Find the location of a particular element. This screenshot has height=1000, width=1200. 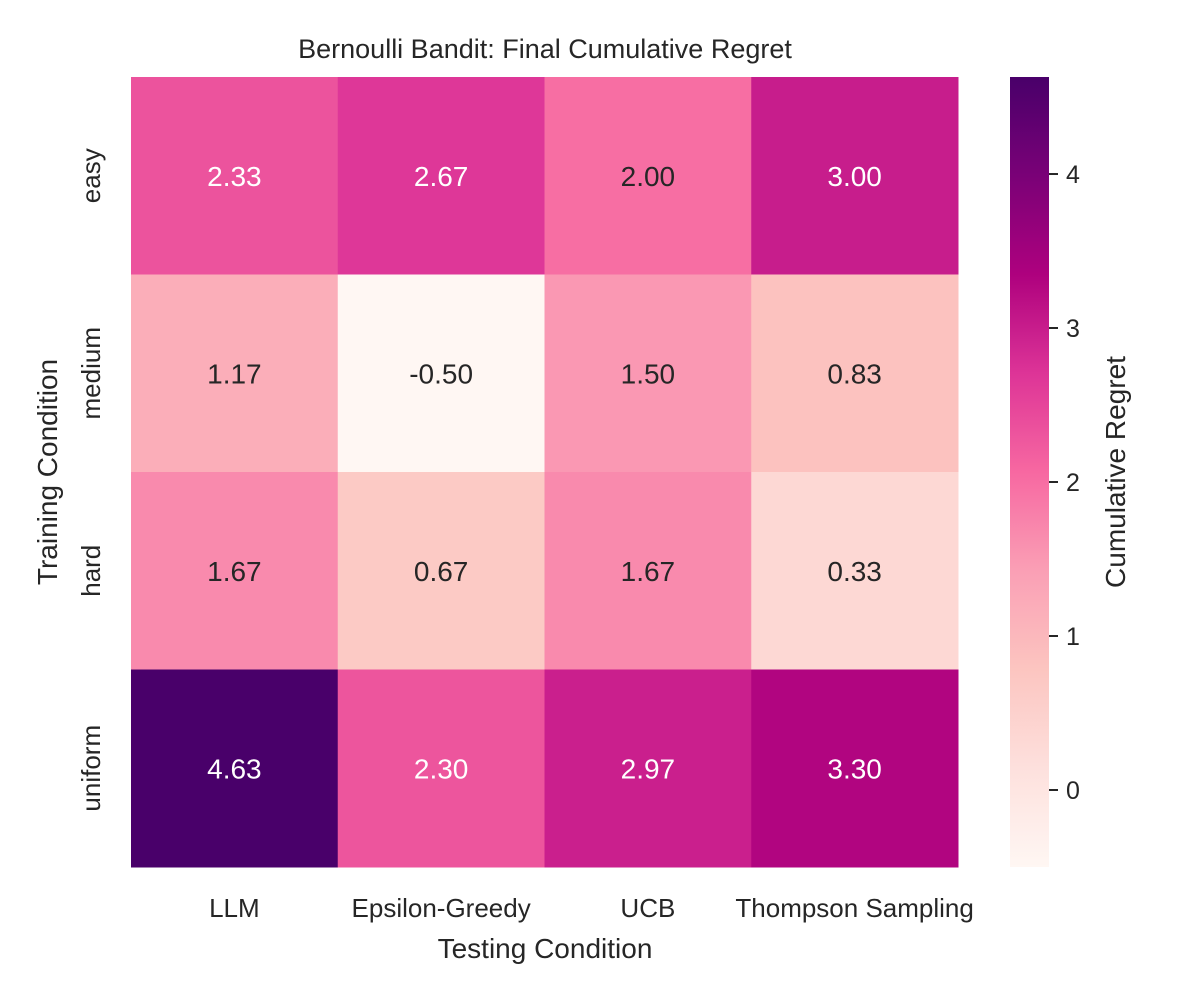

cell-value-label: 4.63 is located at coordinates (234, 768).